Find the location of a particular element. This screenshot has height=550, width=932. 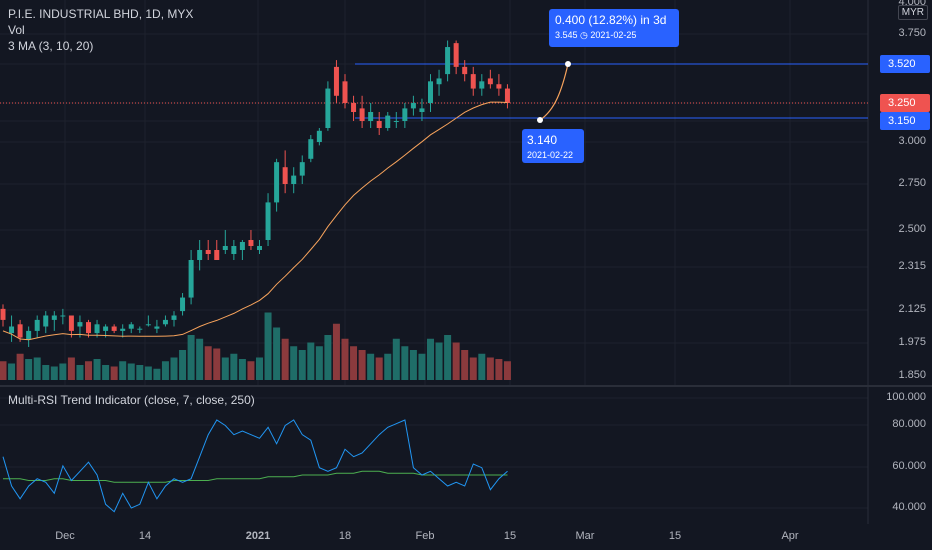

rsi-trend-line is located at coordinates (255, 476).